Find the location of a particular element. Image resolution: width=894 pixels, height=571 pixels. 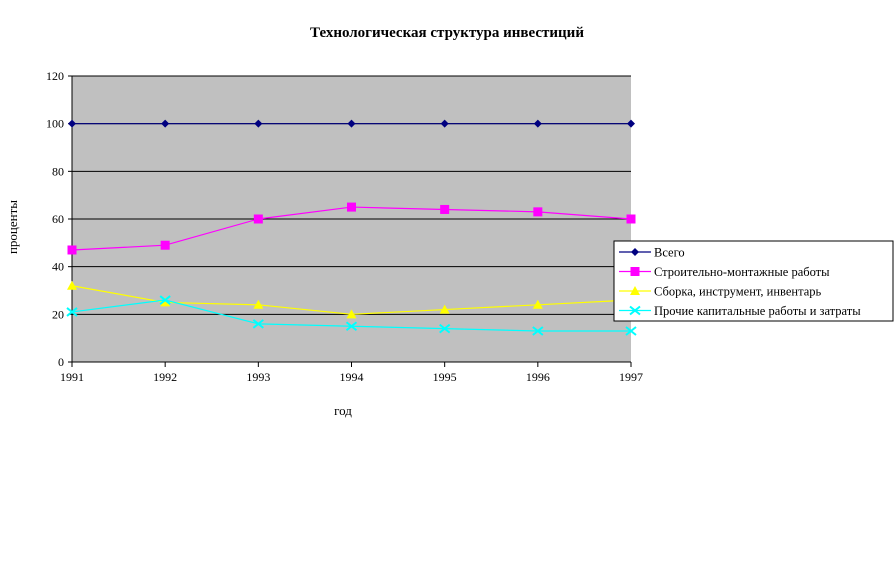

x-tick-label: 1992 is located at coordinates (165, 377).